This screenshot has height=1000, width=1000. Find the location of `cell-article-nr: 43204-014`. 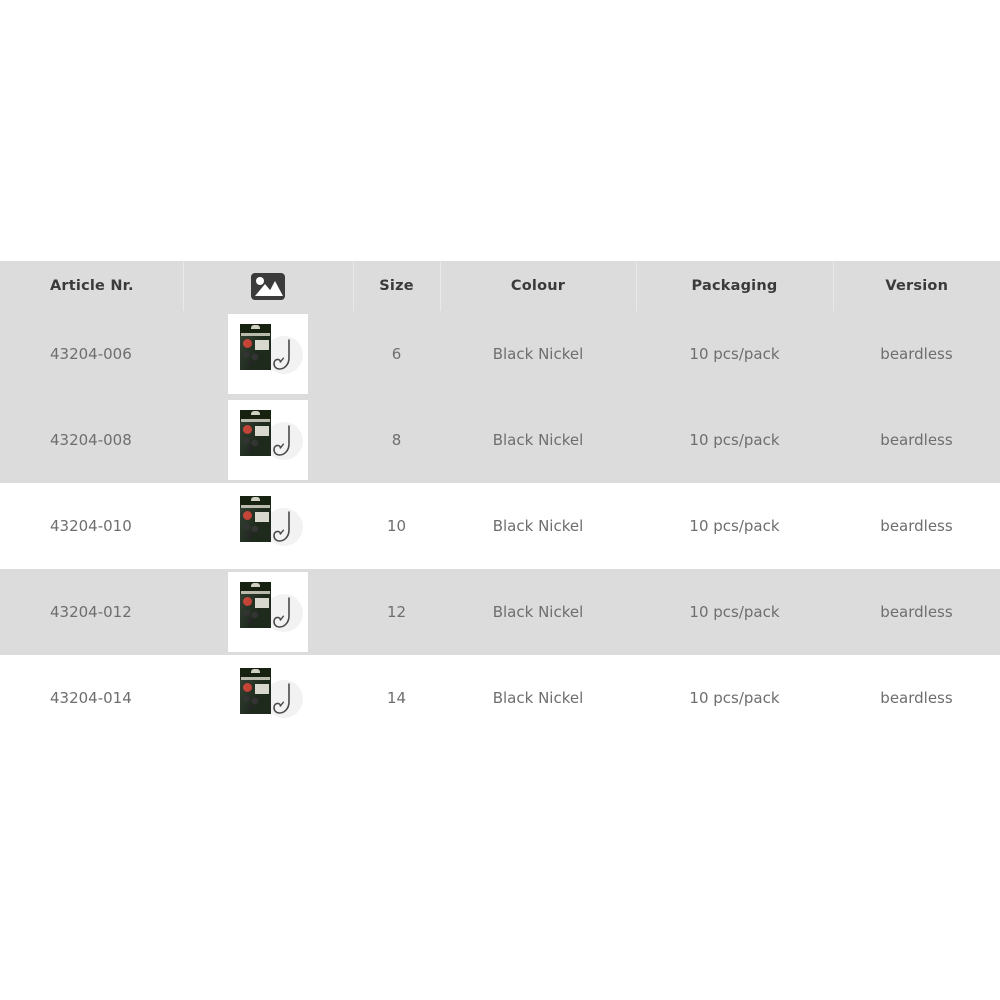

cell-article-nr: 43204-014 is located at coordinates (91, 698).